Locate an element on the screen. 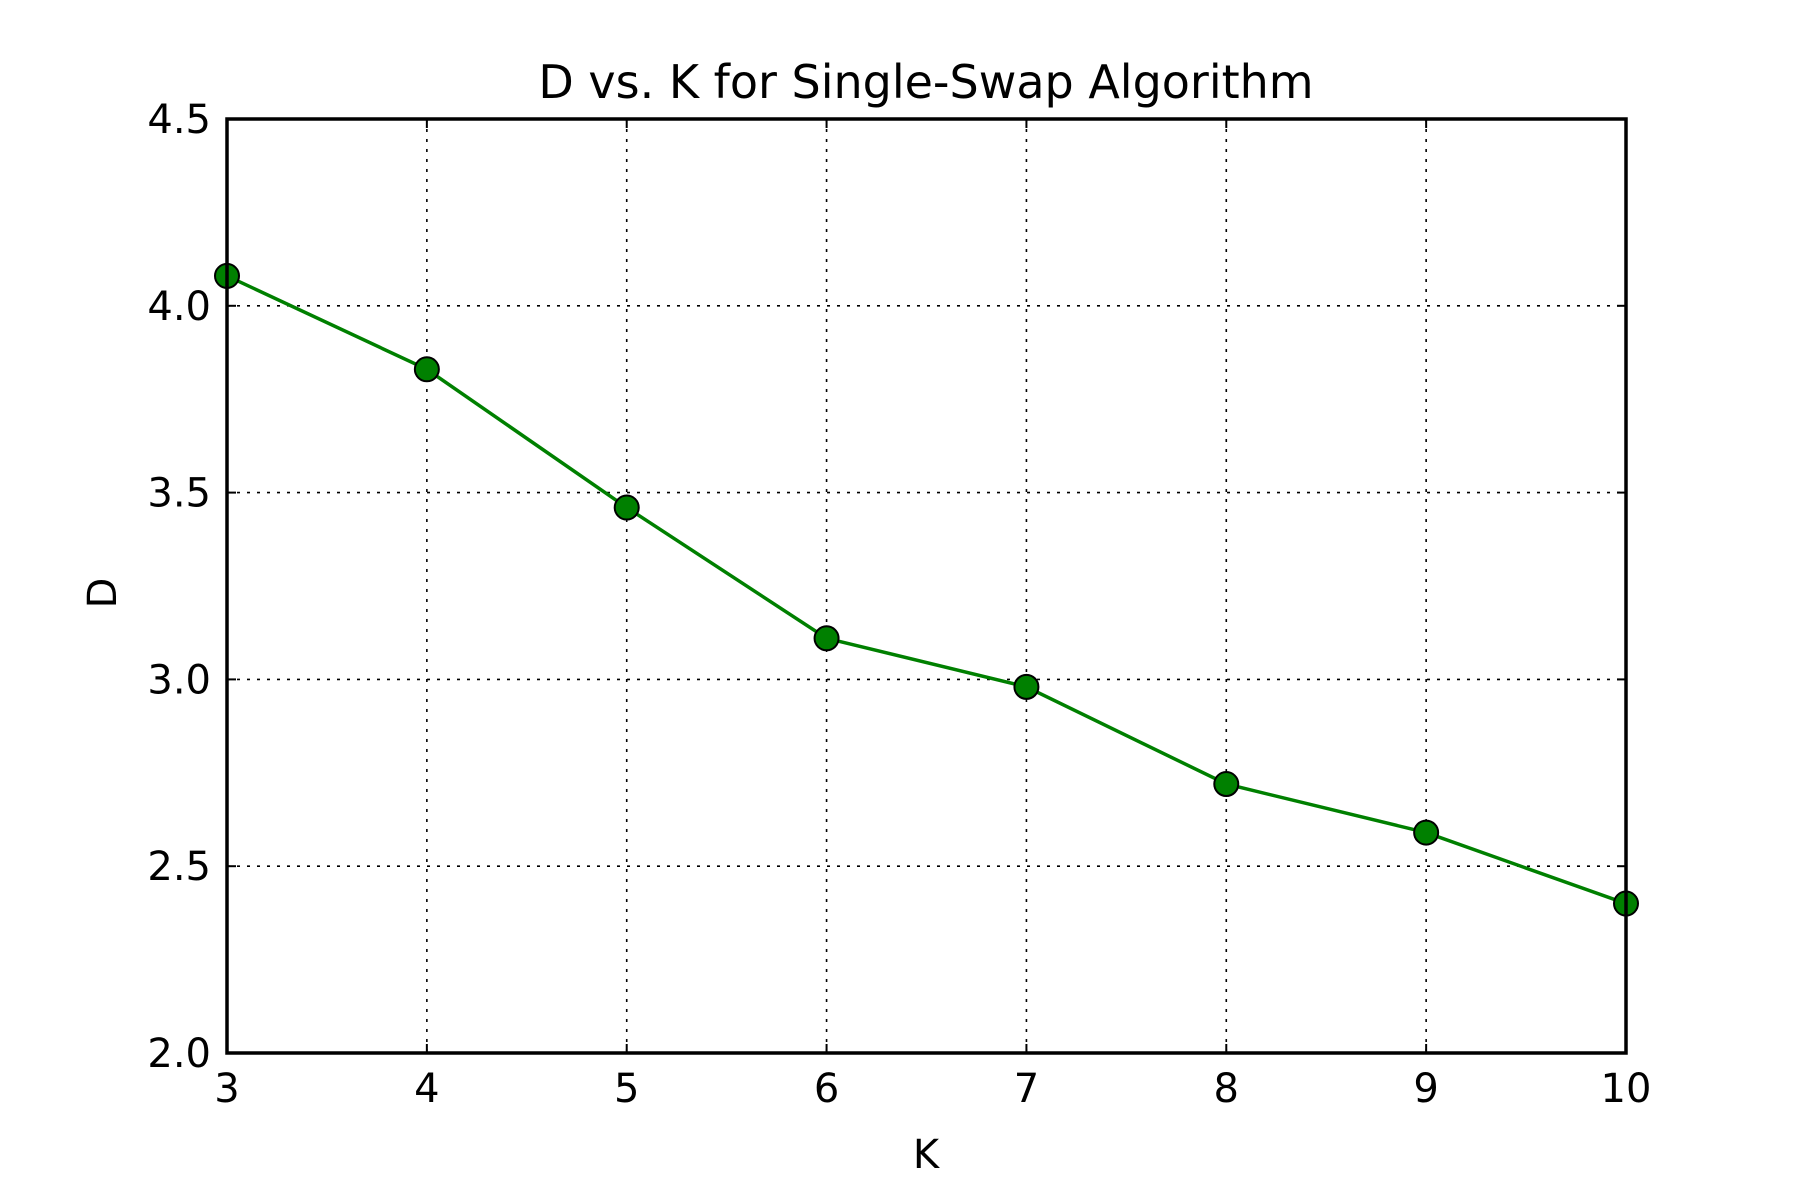  x-tick-label: 8 is located at coordinates (1226, 1089).